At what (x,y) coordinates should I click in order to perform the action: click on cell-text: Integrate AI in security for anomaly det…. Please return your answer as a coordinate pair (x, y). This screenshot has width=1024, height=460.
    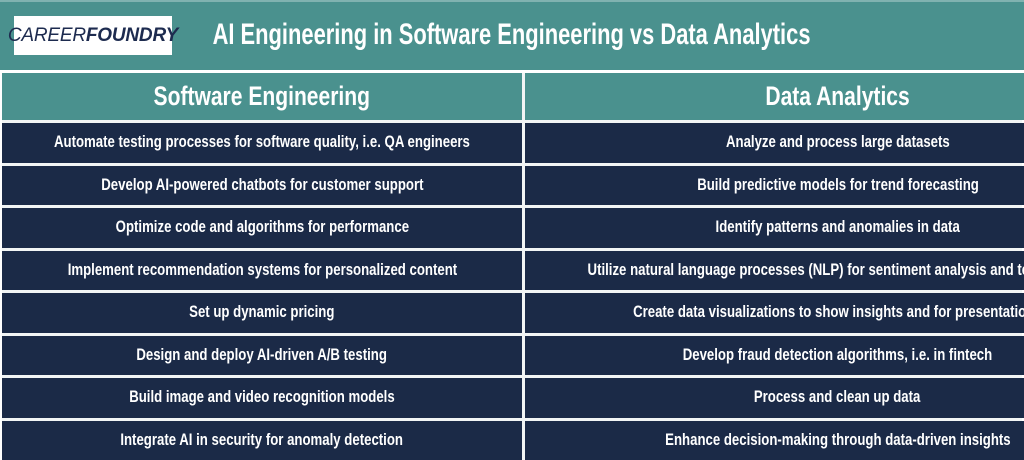
    Looking at the image, I should click on (262, 439).